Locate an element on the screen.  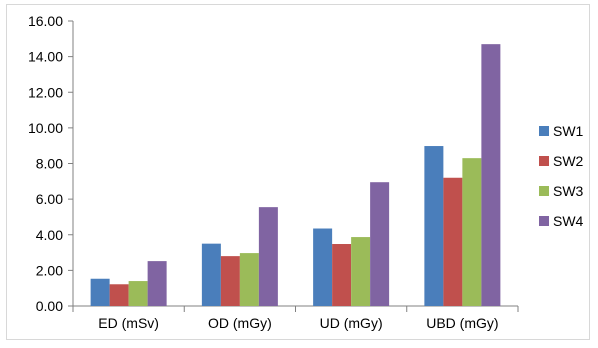
y-tick-label: 6.00 is located at coordinates (49, 199).